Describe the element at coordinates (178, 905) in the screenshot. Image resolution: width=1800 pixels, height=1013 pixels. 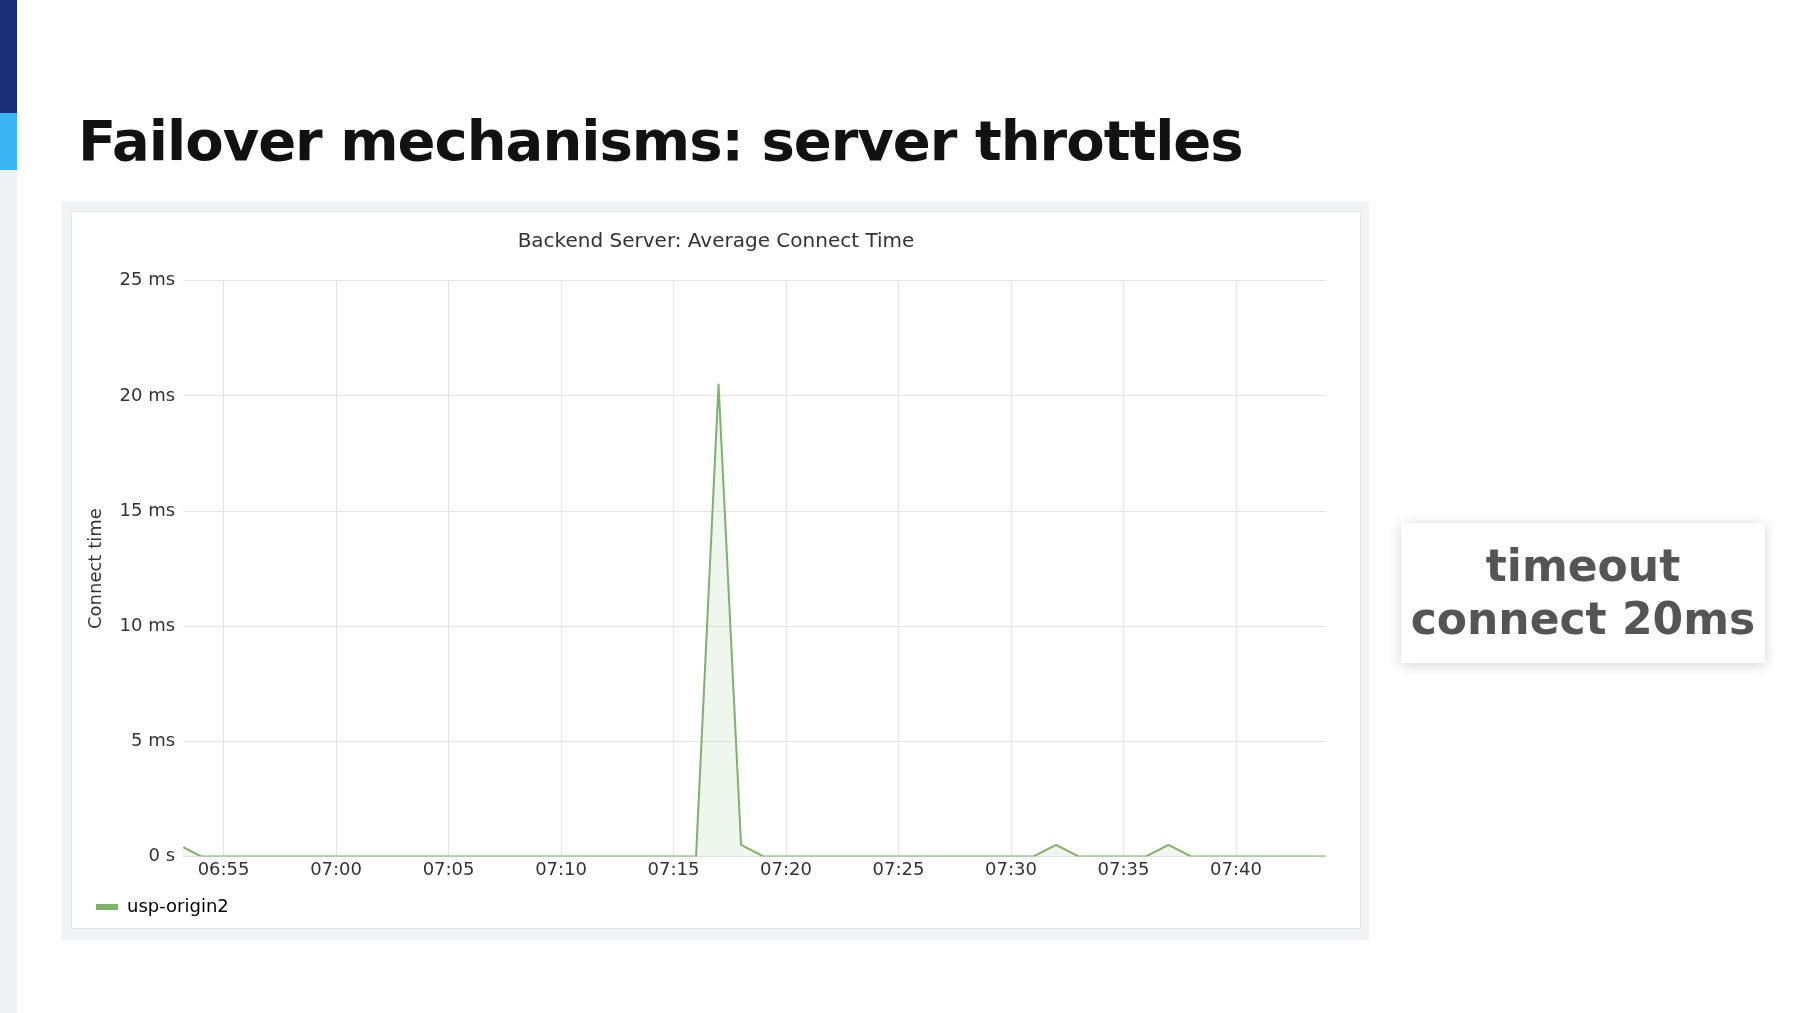
I see `legend-label: usp-origin2` at that location.